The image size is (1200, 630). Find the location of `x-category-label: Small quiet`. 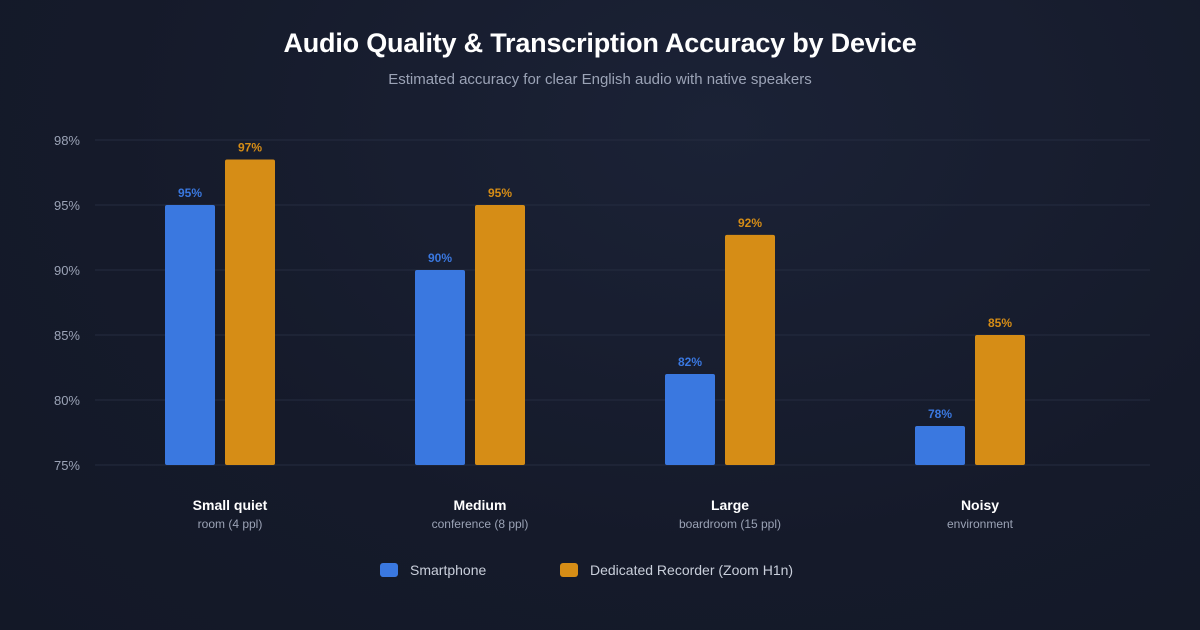

x-category-label: Small quiet is located at coordinates (230, 505).